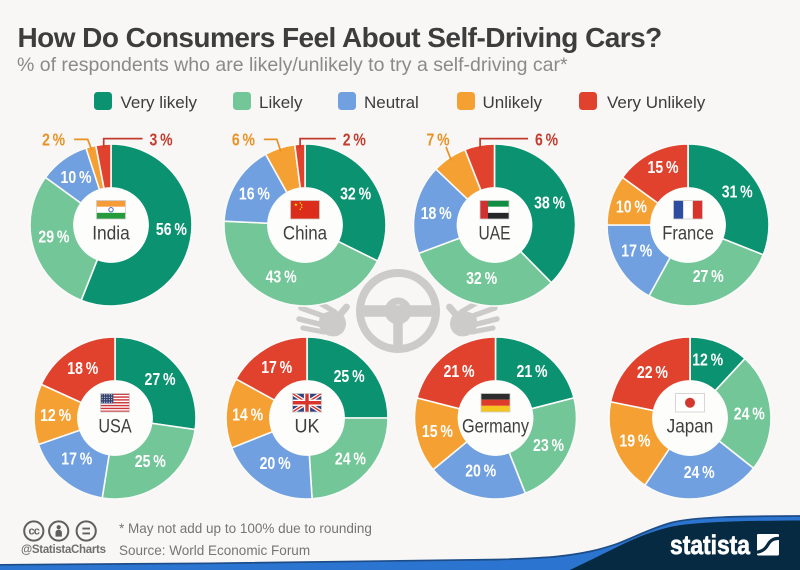 The height and width of the screenshot is (570, 800). I want to click on svg-text: France, so click(688, 234).